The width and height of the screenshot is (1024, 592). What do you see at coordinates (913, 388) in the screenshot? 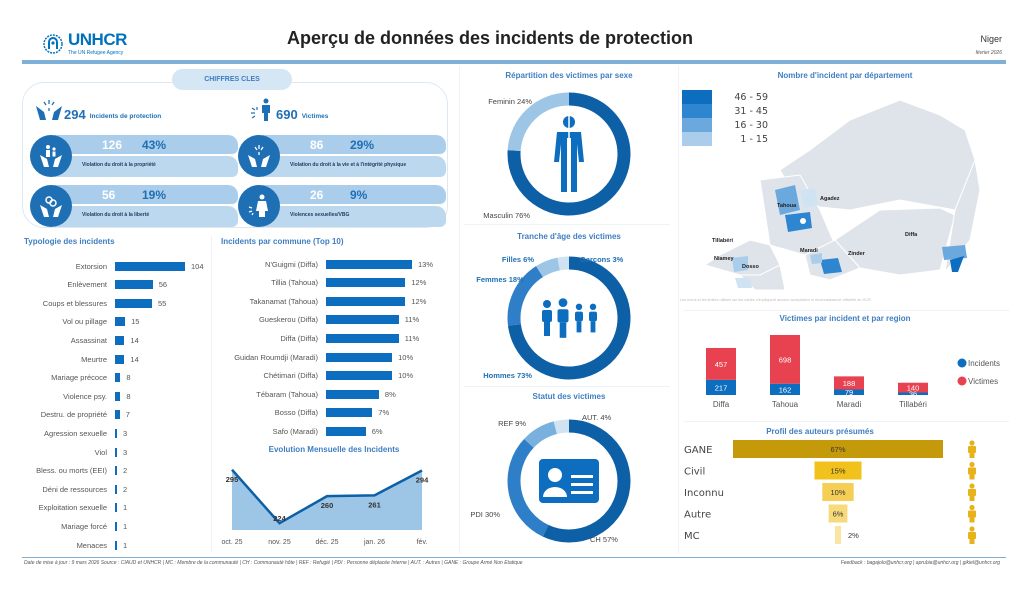
I see `bar-victims-value: 140` at bounding box center [913, 388].